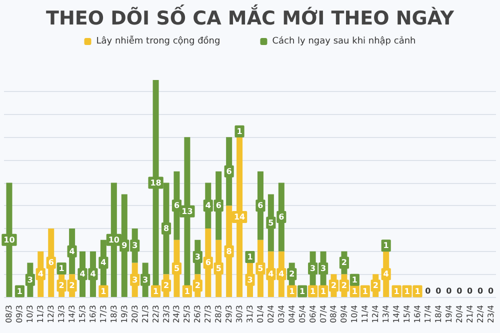 This screenshot has height=333, width=500. I want to click on x-tick-label: 20/4, so click(459, 314).